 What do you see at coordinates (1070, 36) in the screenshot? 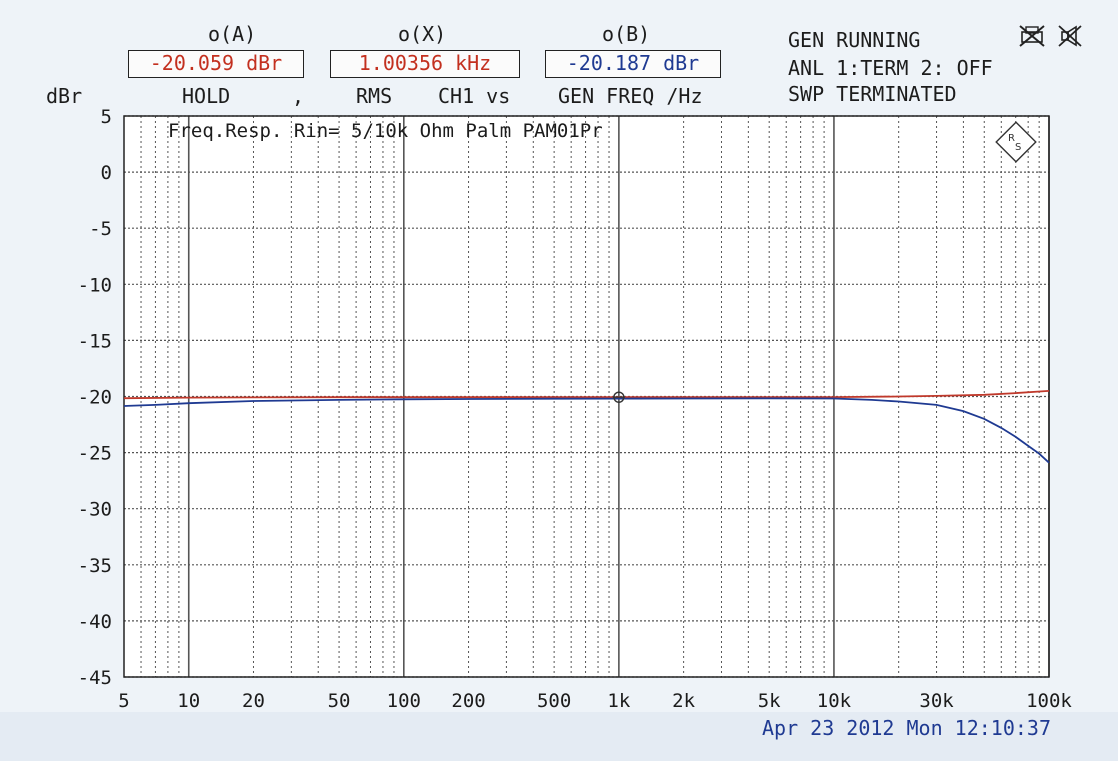
I see `speaker-crossed-icon` at bounding box center [1070, 36].